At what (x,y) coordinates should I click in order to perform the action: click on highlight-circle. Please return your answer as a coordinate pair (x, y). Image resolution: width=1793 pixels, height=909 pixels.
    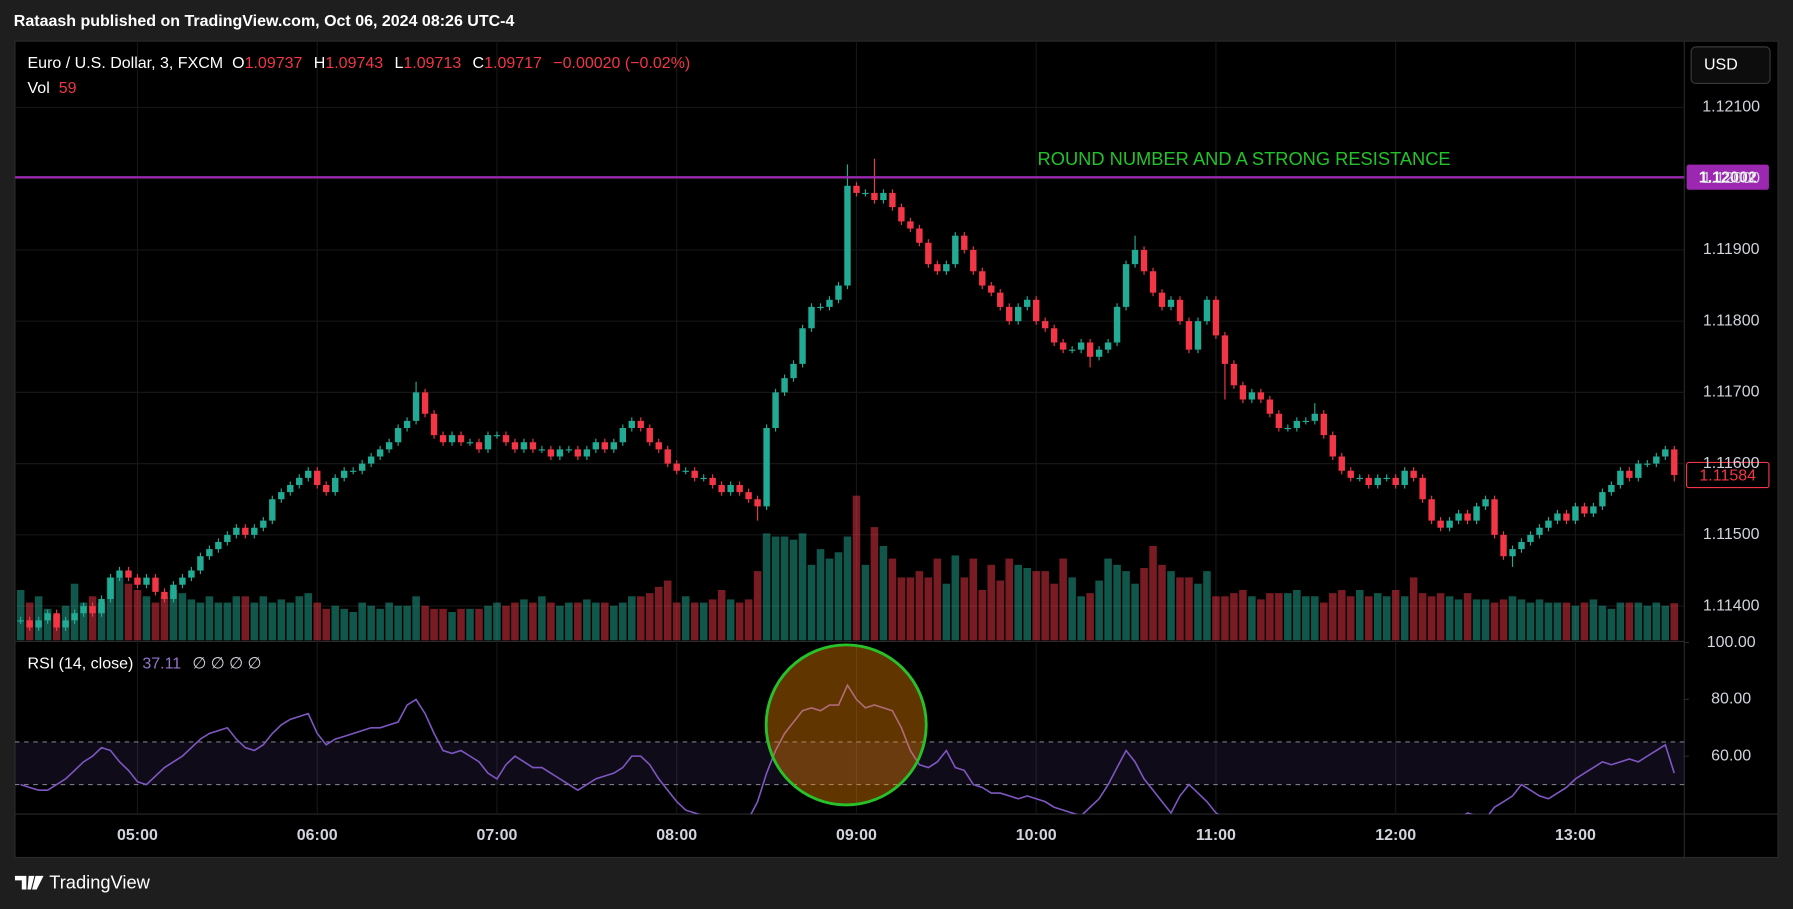
    Looking at the image, I should click on (846, 725).